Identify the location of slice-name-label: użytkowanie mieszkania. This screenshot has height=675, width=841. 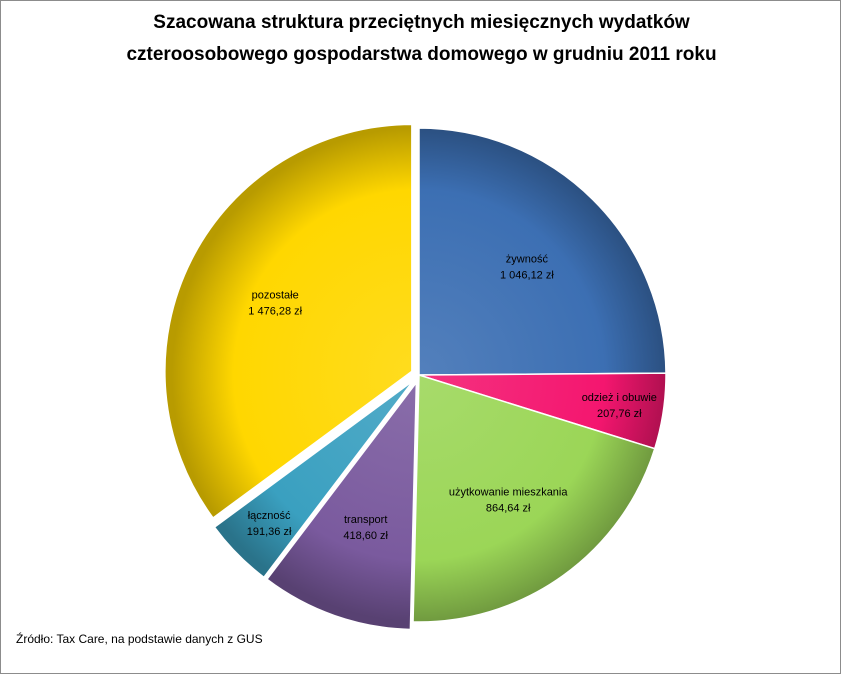
(508, 493).